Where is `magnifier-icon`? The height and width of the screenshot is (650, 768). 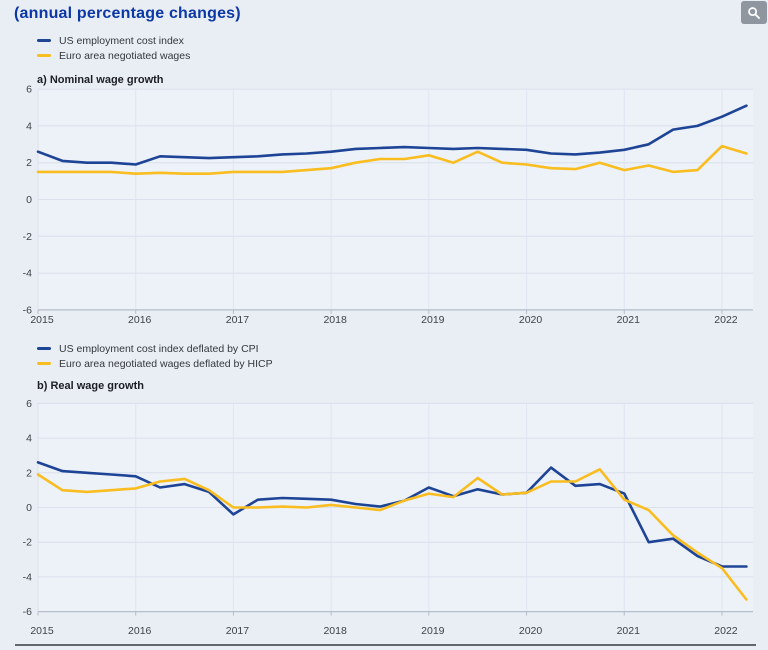
magnifier-icon is located at coordinates (754, 13).